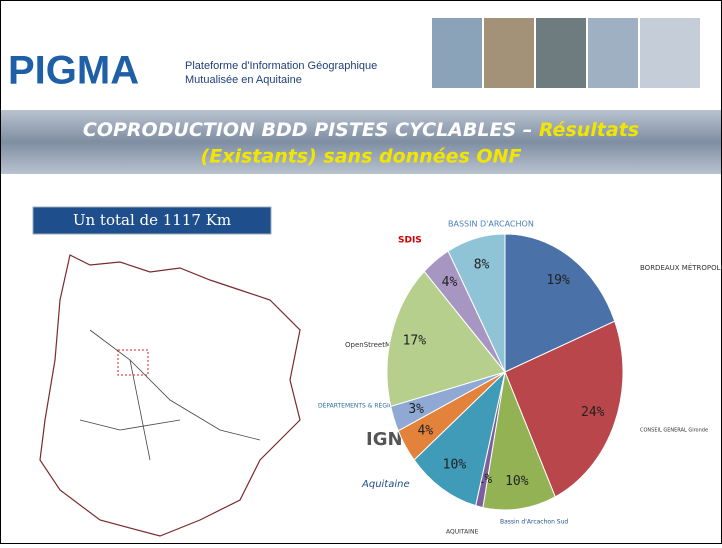 This screenshot has width=722, height=548. What do you see at coordinates (243, 80) in the screenshot?
I see `tagline: Mutualisée en Aquitaine` at bounding box center [243, 80].